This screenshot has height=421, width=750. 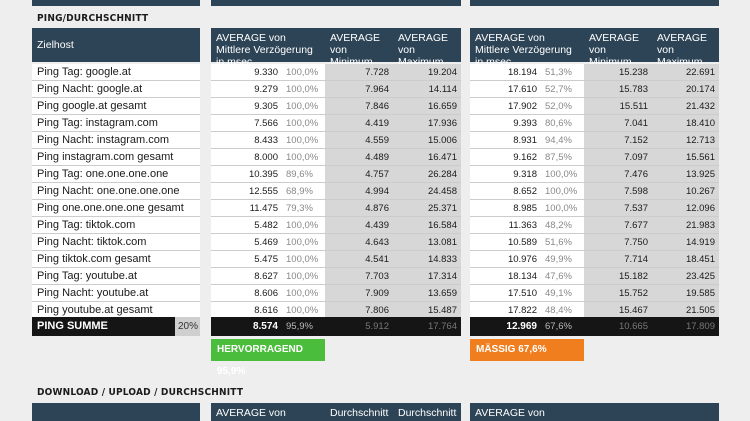 I want to click on cell-a-avg: 5.475, so click(x=246, y=259).